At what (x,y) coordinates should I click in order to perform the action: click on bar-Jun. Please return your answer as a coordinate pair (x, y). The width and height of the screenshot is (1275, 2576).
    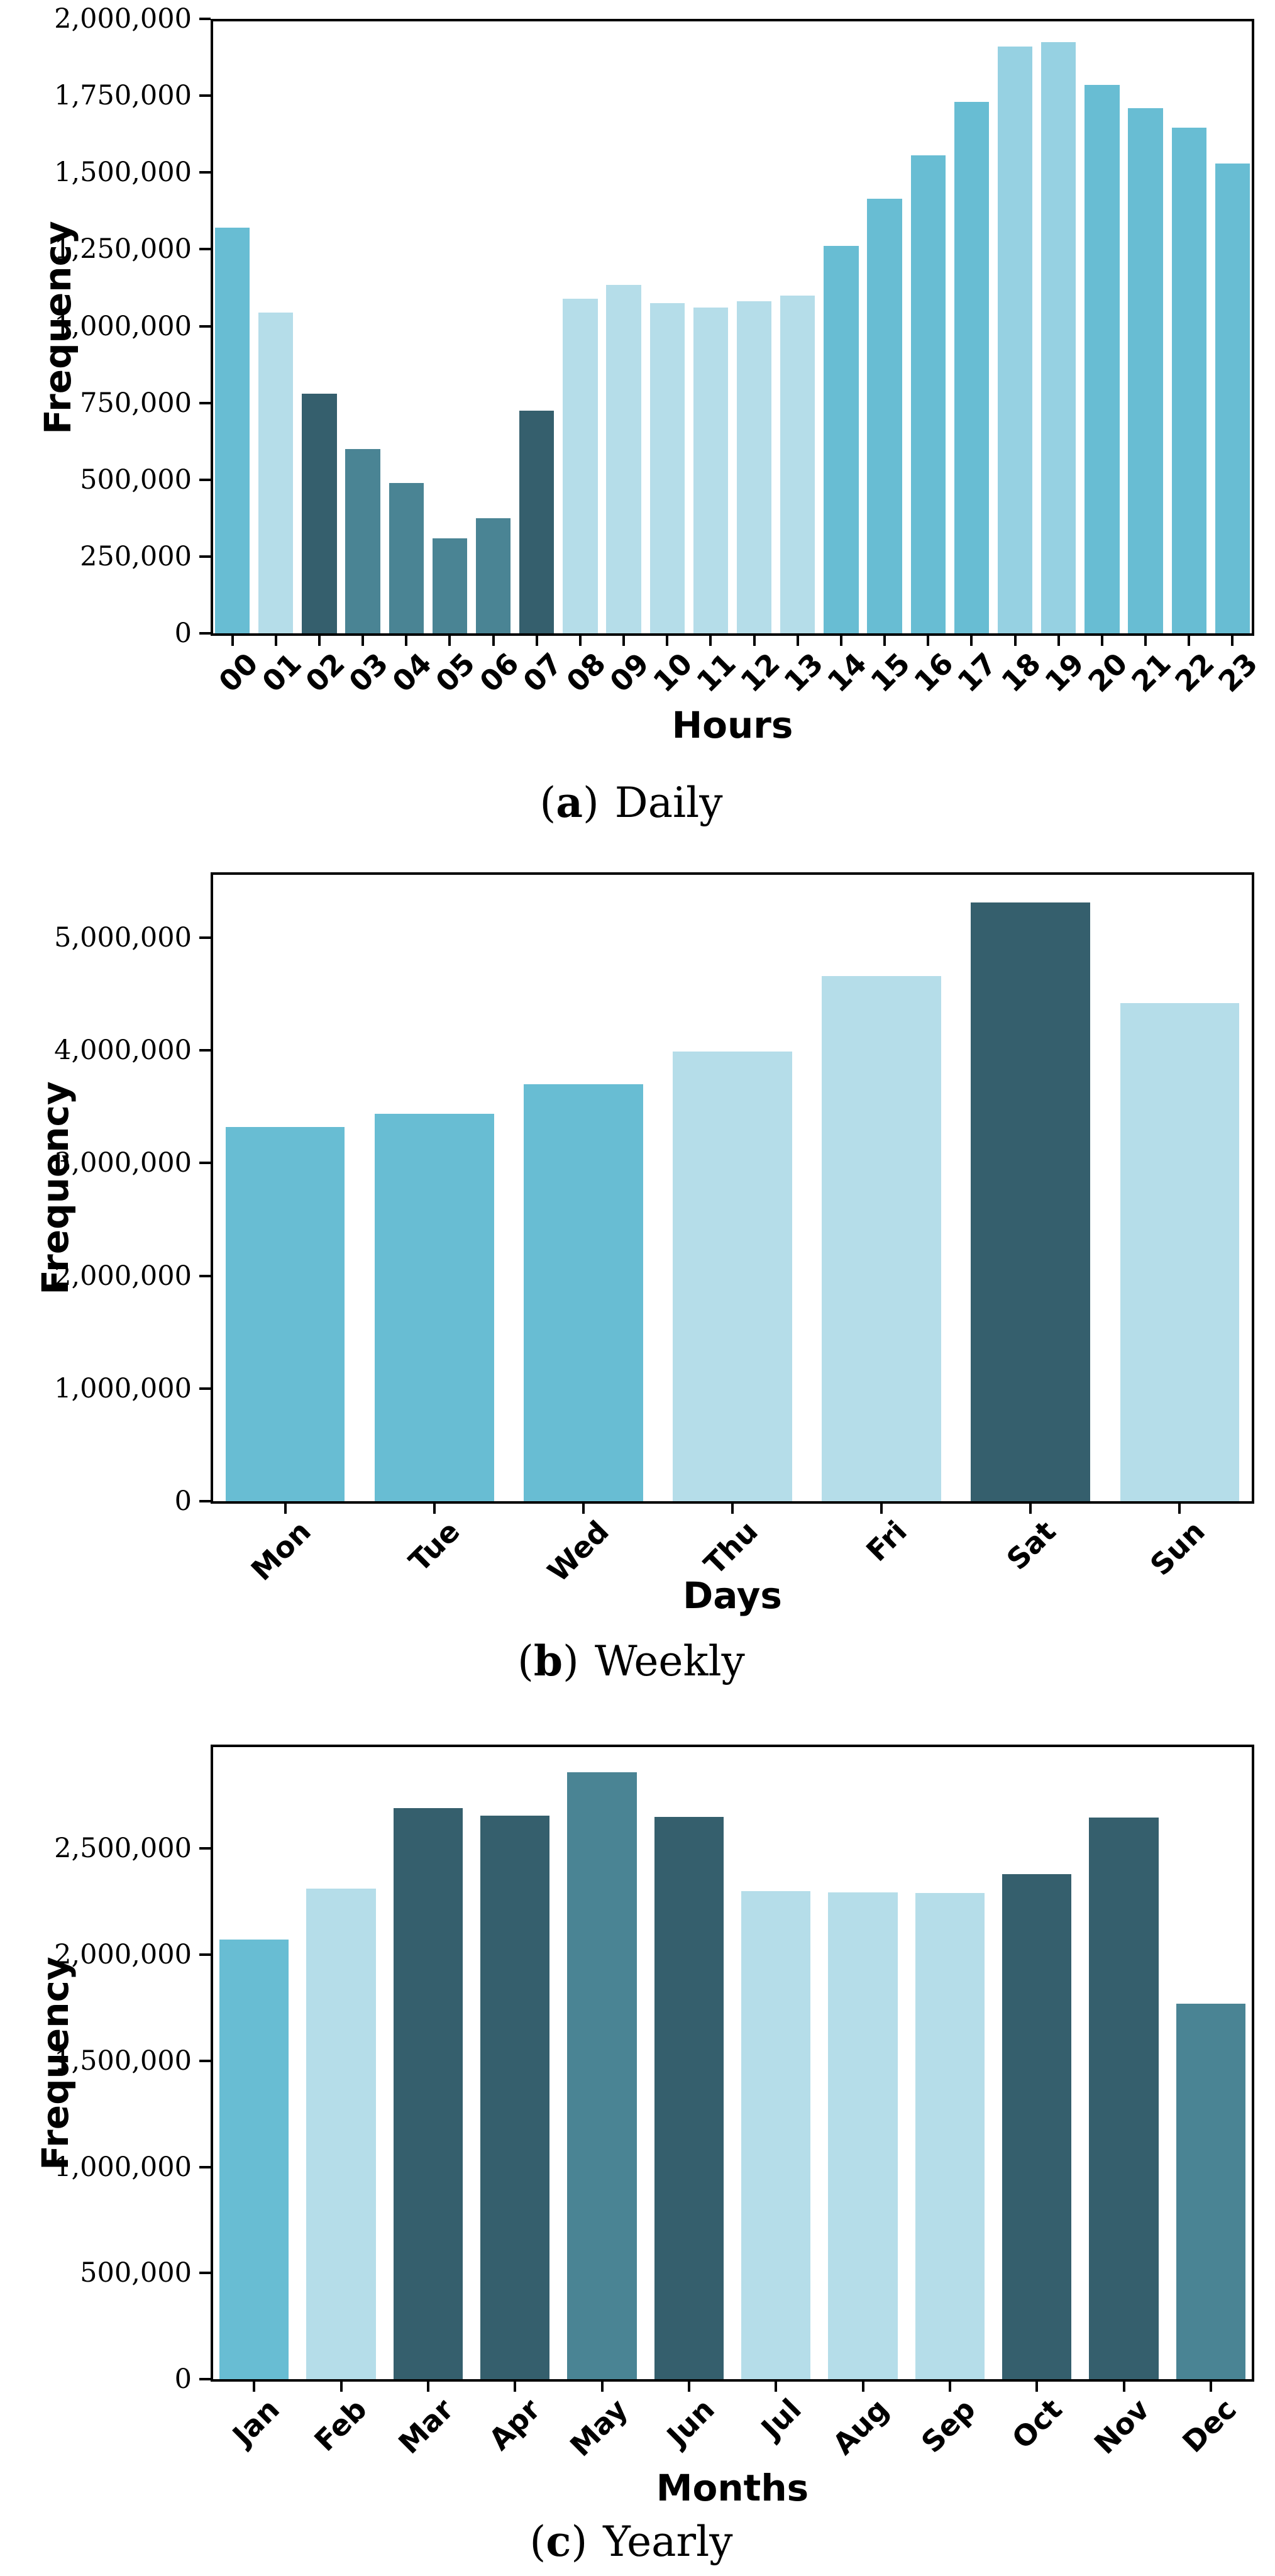
    Looking at the image, I should click on (689, 2097).